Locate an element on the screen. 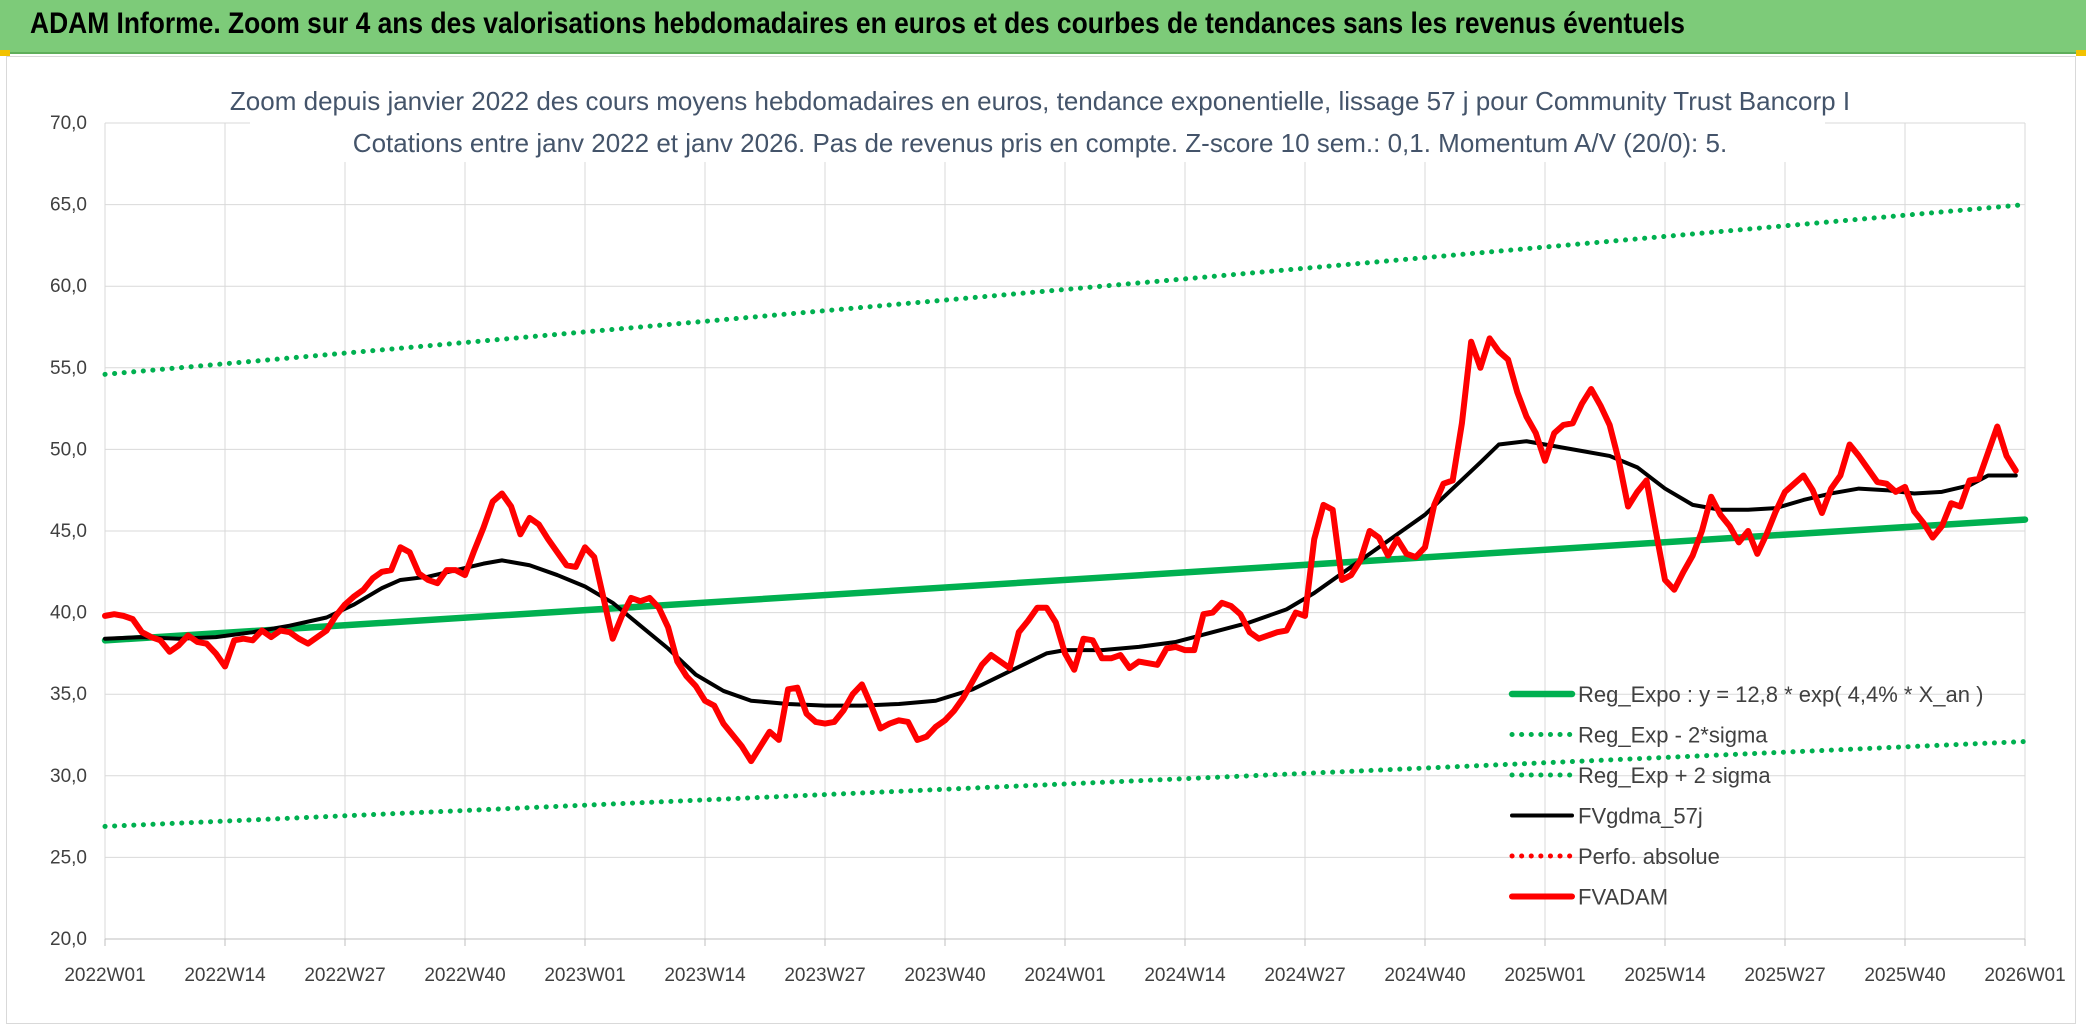 This screenshot has height=1031, width=2086. y-tick-label: 25,0 is located at coordinates (68, 857).